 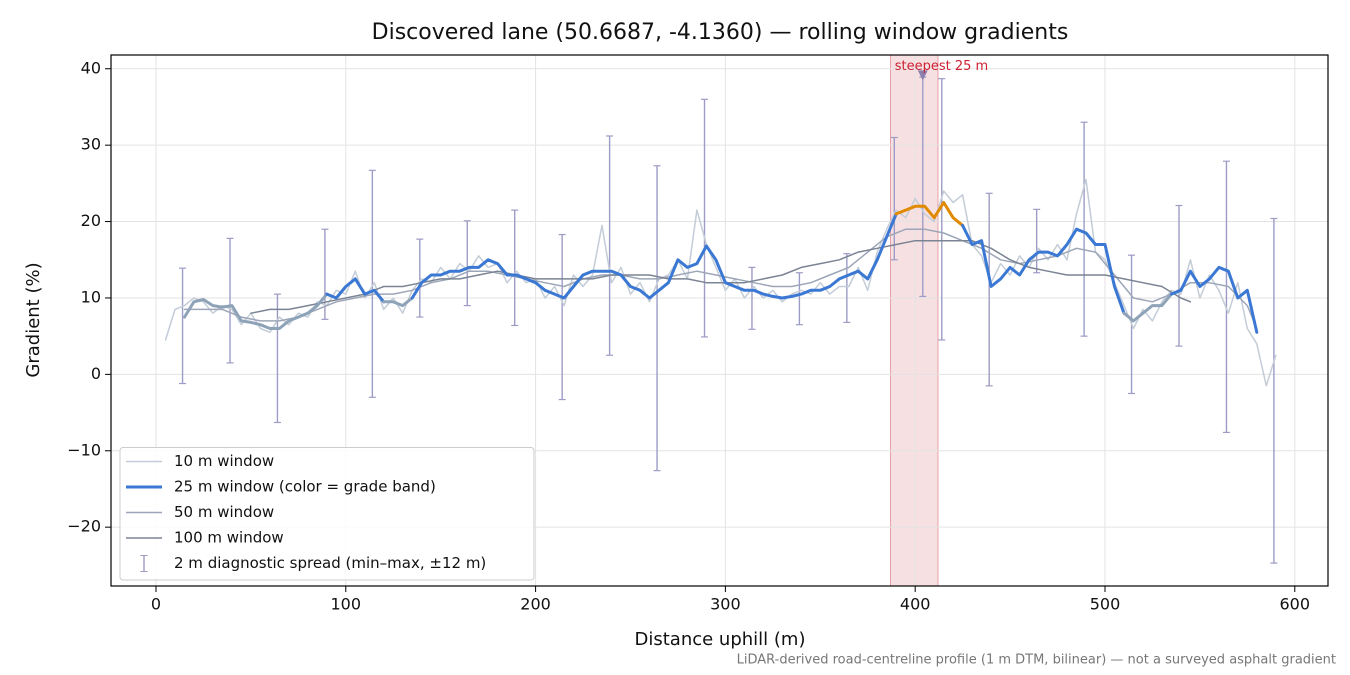 I want to click on legend-box, so click(x=327, y=514).